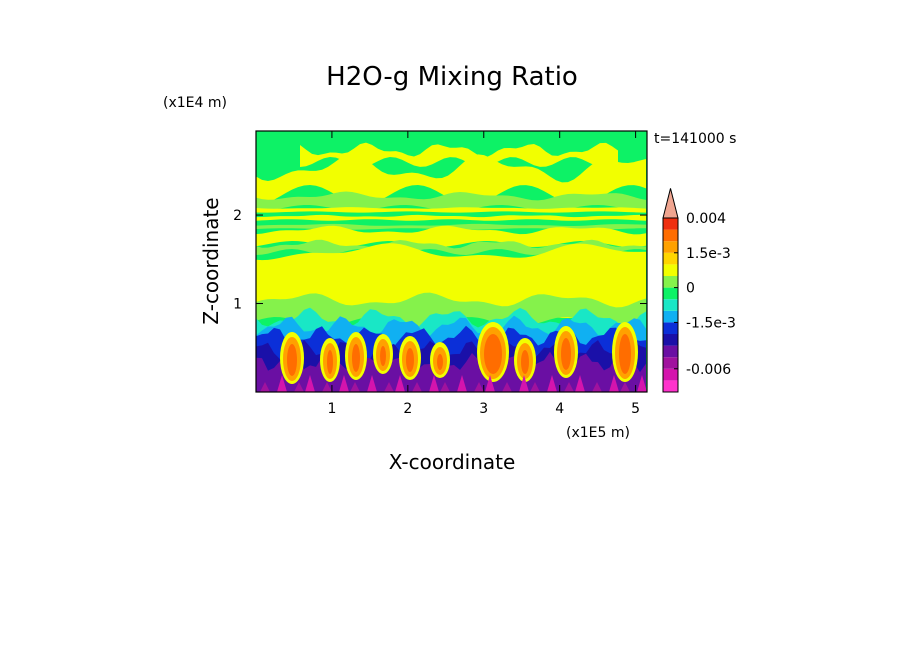 The image size is (904, 659). Describe the element at coordinates (440, 260) in the screenshot. I see `y-axis-ticks: 12` at that location.